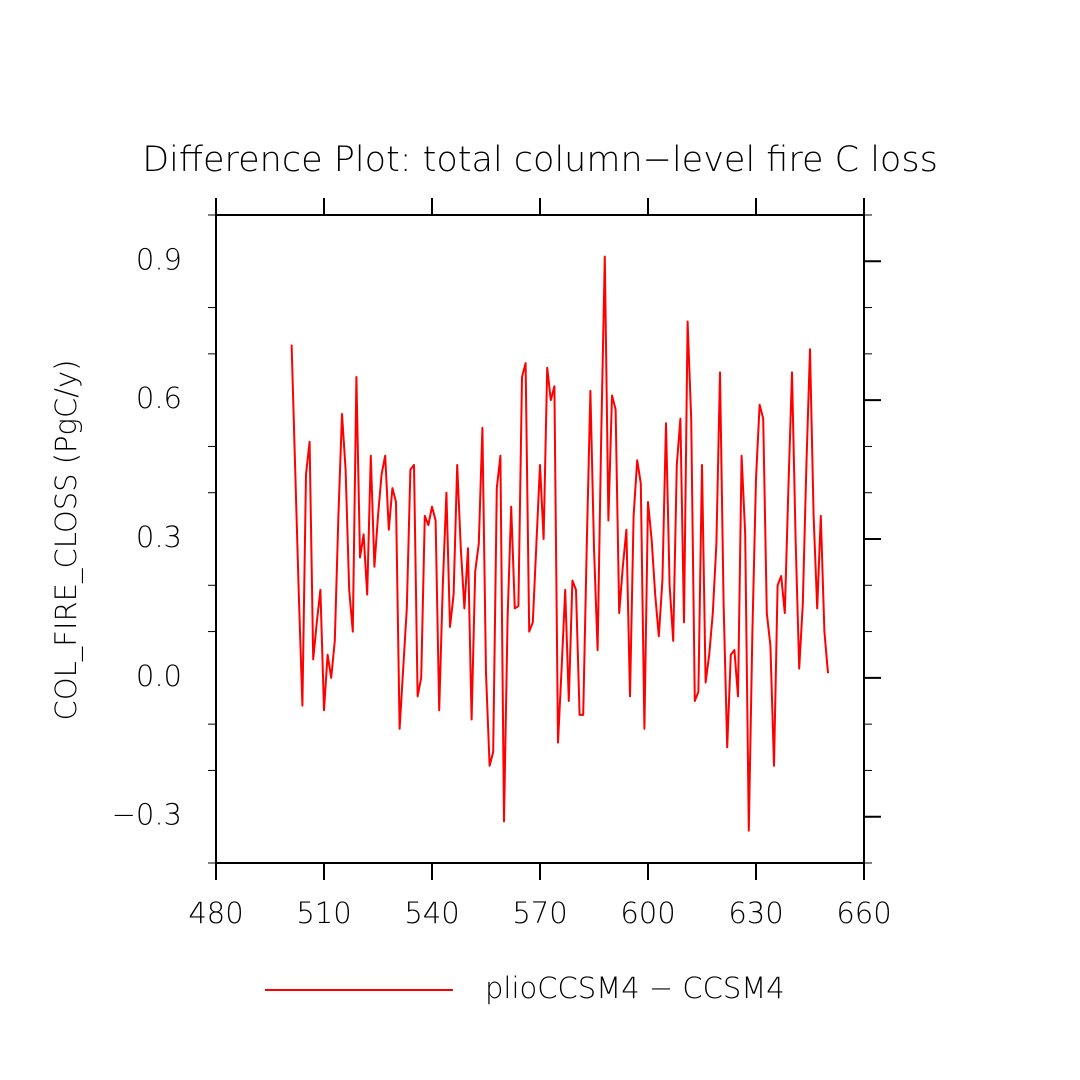  I want to click on y-tick-label: −0.3, so click(147, 815).